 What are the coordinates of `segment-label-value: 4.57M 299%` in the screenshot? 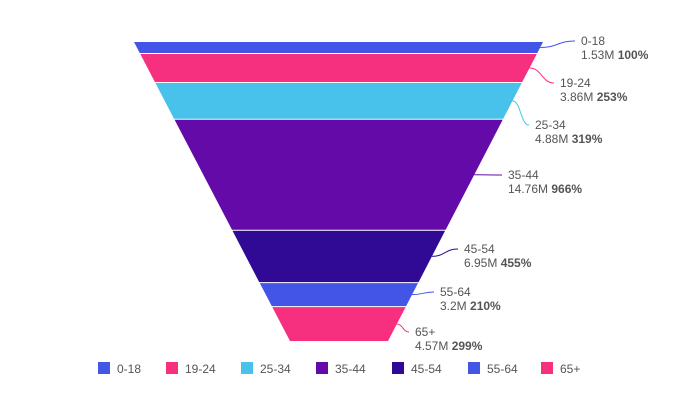 It's located at (449, 346).